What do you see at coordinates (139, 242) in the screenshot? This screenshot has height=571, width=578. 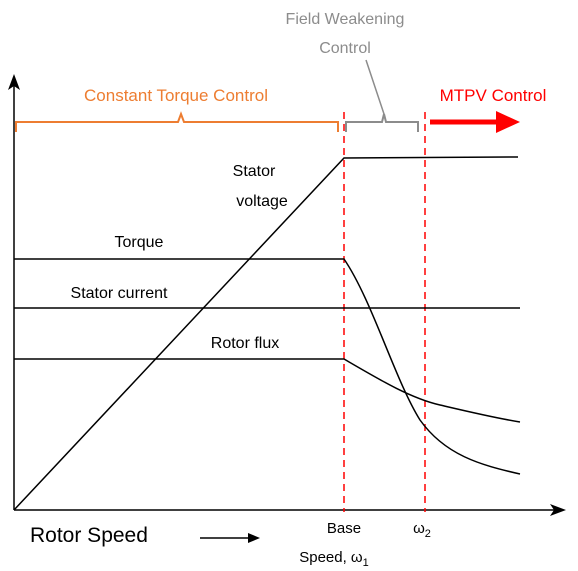 I see `torque-label: Torque` at bounding box center [139, 242].